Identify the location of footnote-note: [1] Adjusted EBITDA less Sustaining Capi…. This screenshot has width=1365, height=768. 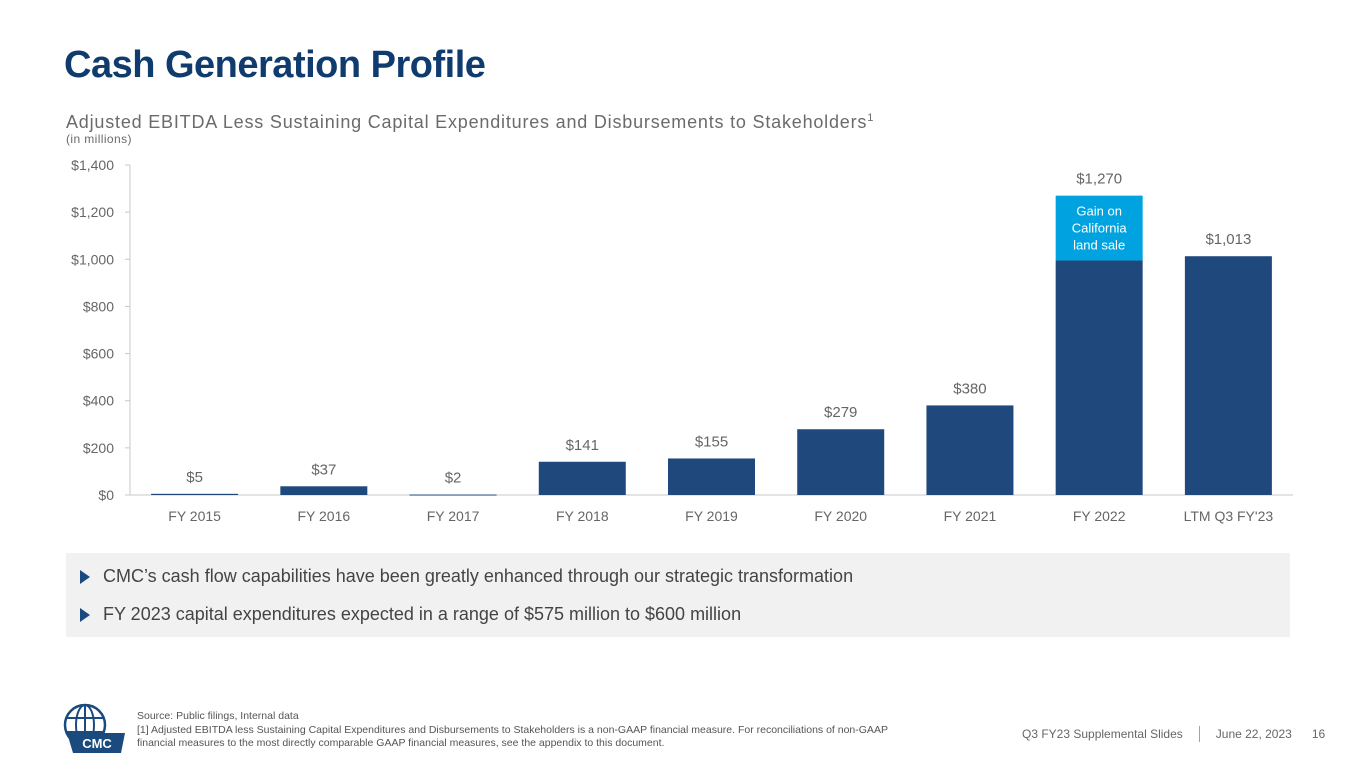
(512, 736).